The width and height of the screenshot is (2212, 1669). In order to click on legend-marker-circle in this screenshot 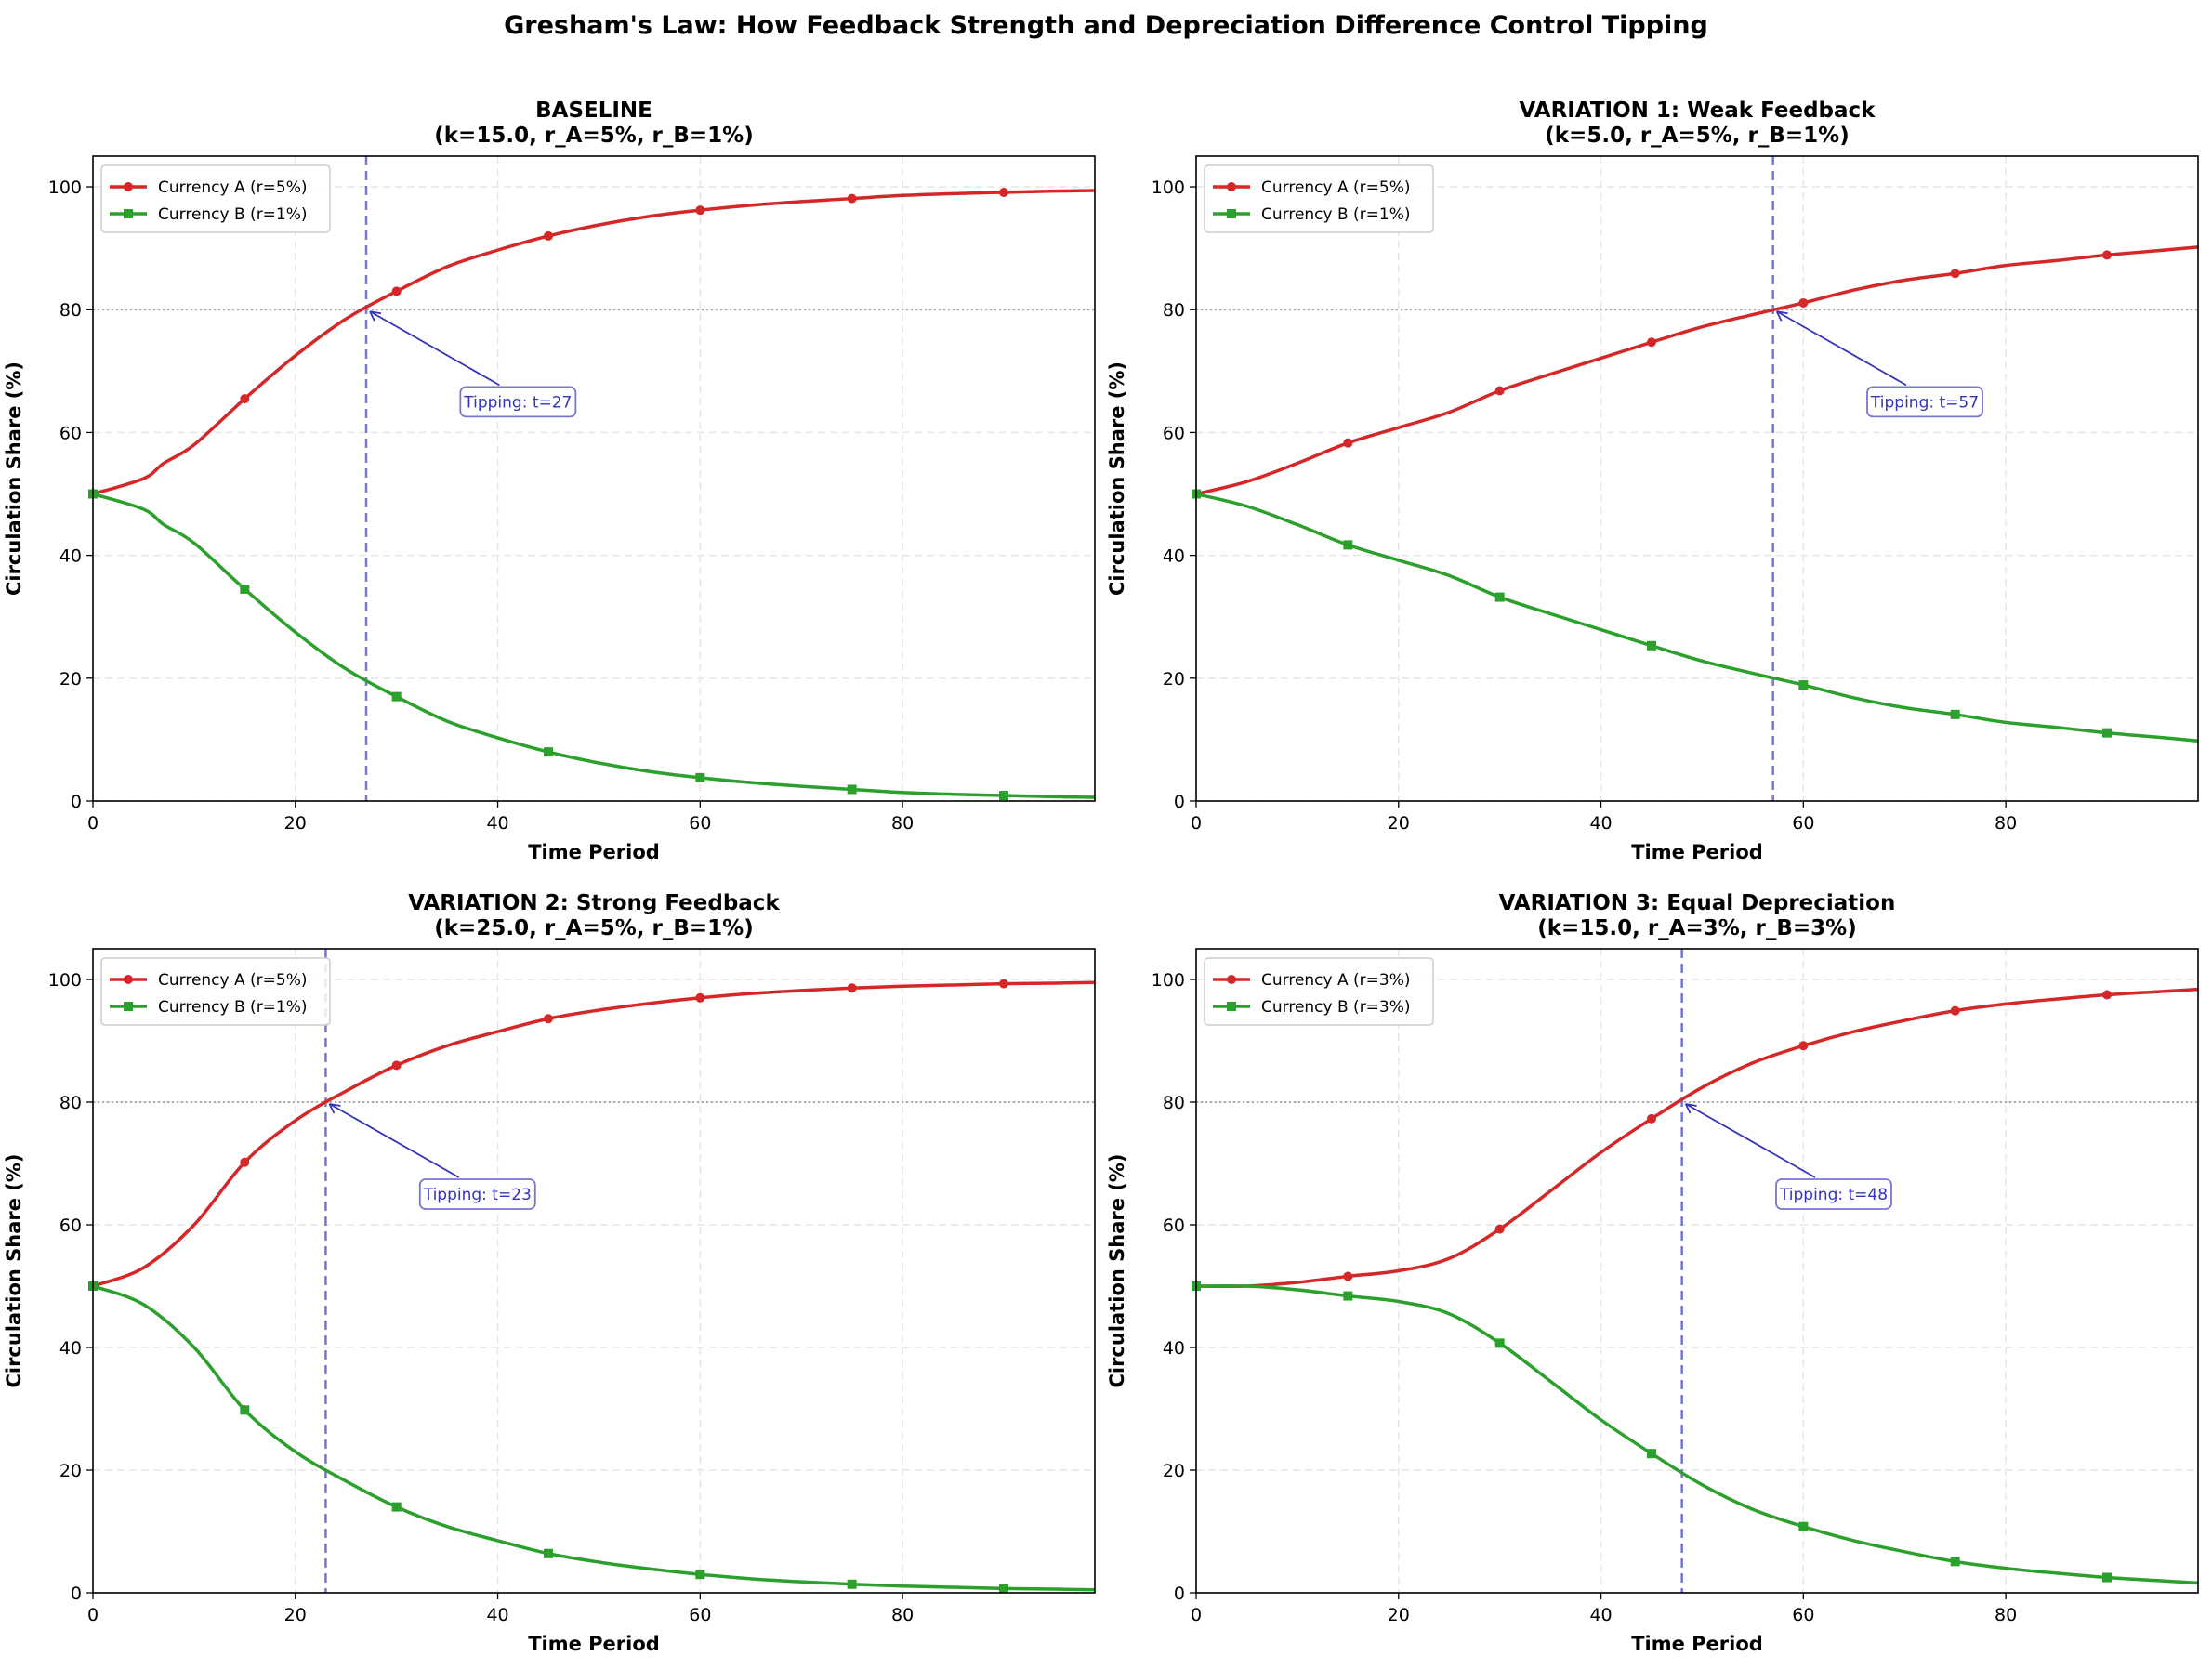, I will do `click(128, 187)`.